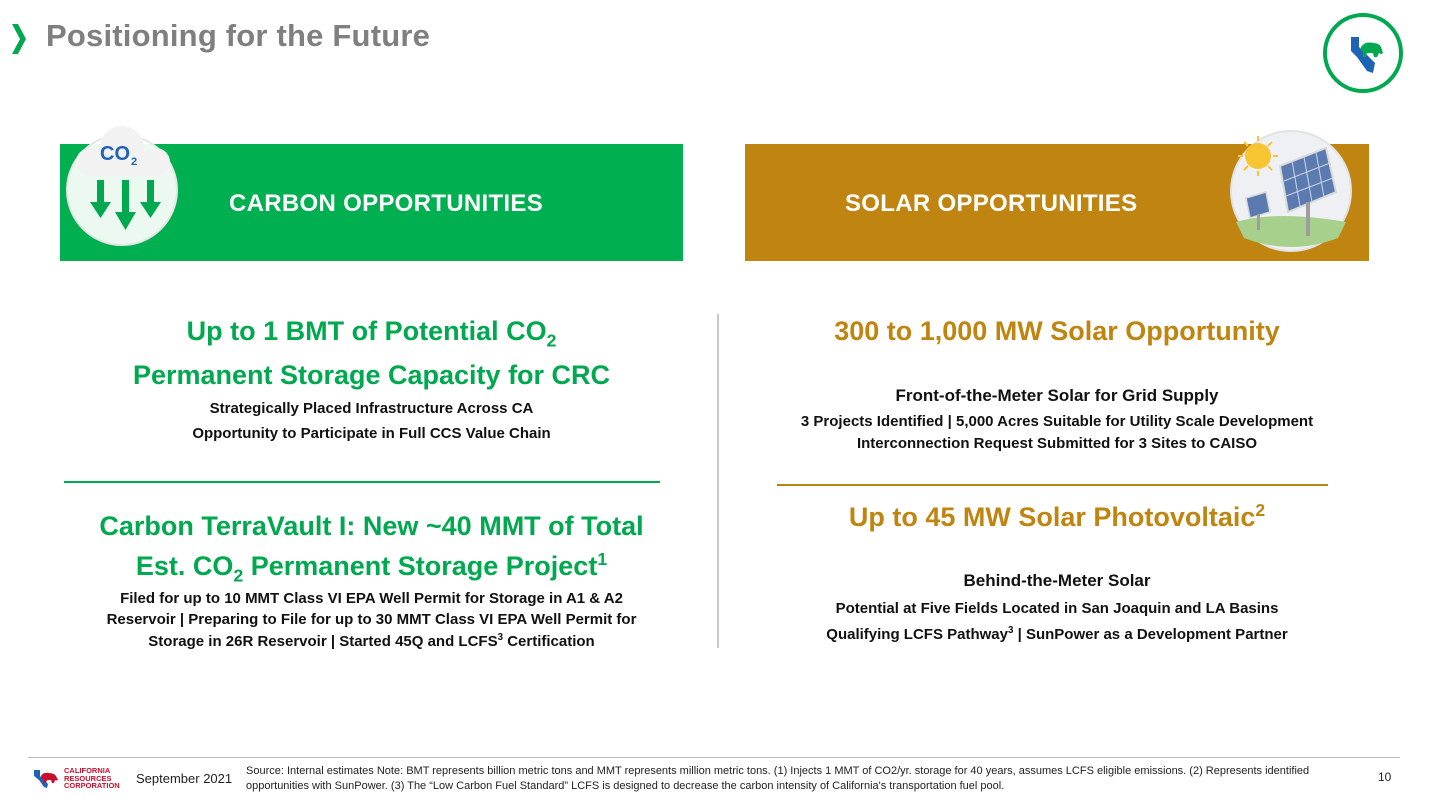 The height and width of the screenshot is (806, 1429). What do you see at coordinates (551, 340) in the screenshot?
I see `carbon-headline-1-subscript: 2` at bounding box center [551, 340].